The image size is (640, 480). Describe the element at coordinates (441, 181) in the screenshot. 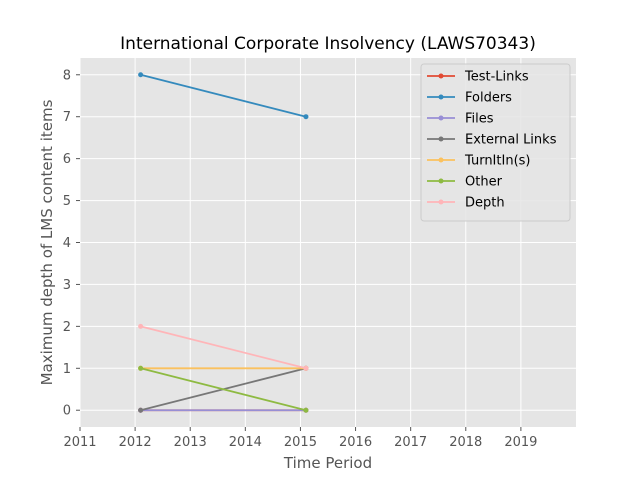

I see `legend-marker-other` at that location.